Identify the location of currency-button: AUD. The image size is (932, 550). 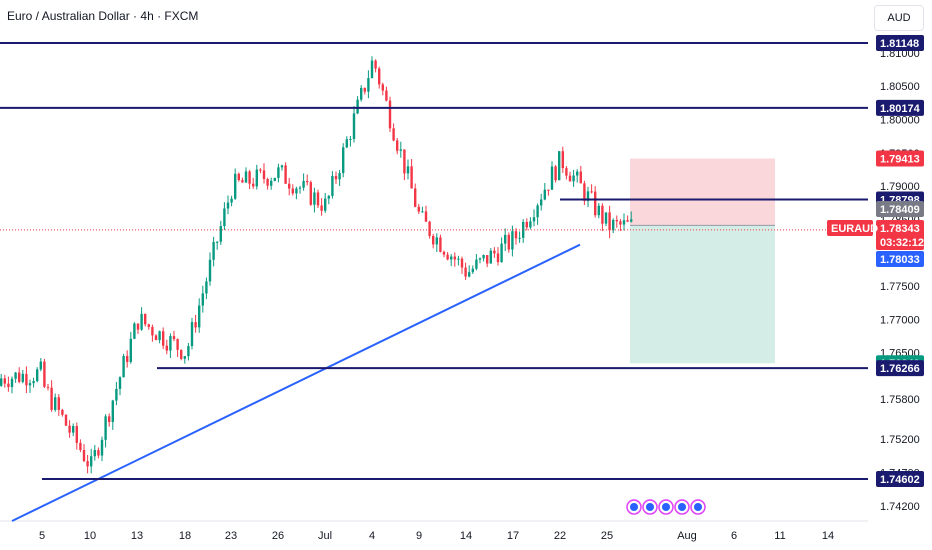
(899, 18).